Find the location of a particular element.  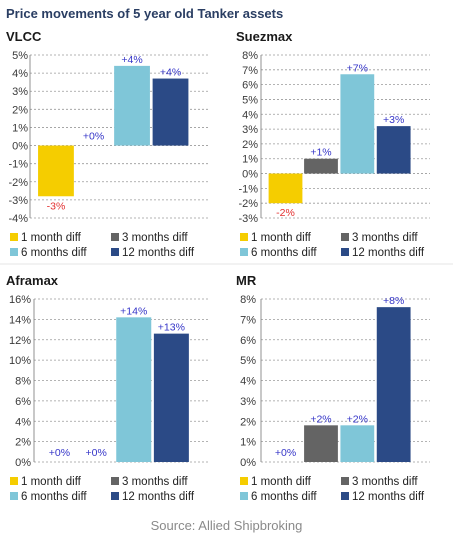

suezmax-legend-label: 6 months diff is located at coordinates (284, 253).